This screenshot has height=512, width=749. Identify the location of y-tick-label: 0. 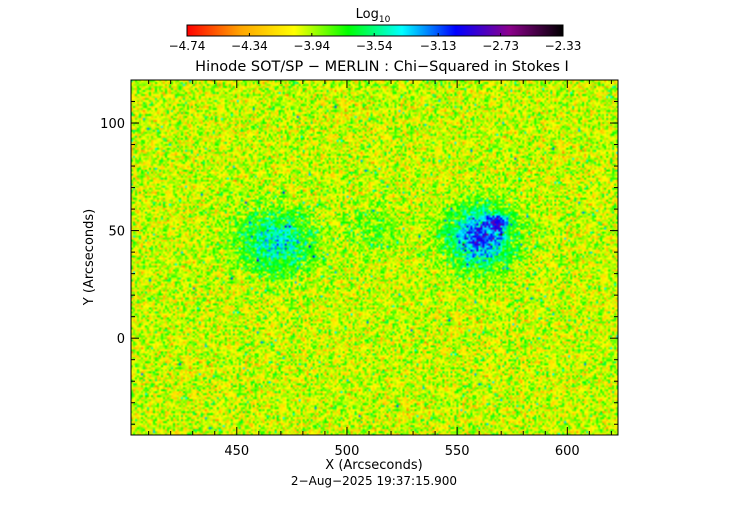
(121, 339).